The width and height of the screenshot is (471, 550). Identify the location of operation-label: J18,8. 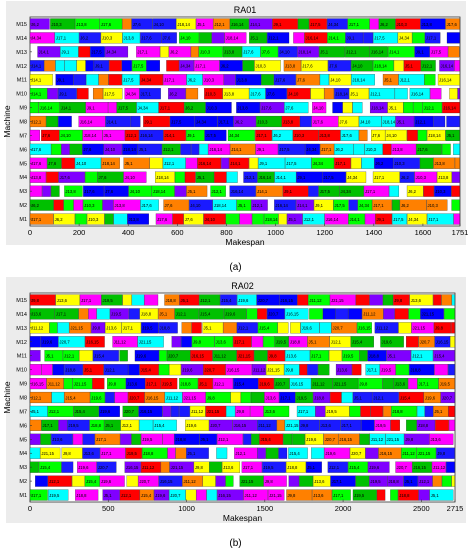
(96, 425).